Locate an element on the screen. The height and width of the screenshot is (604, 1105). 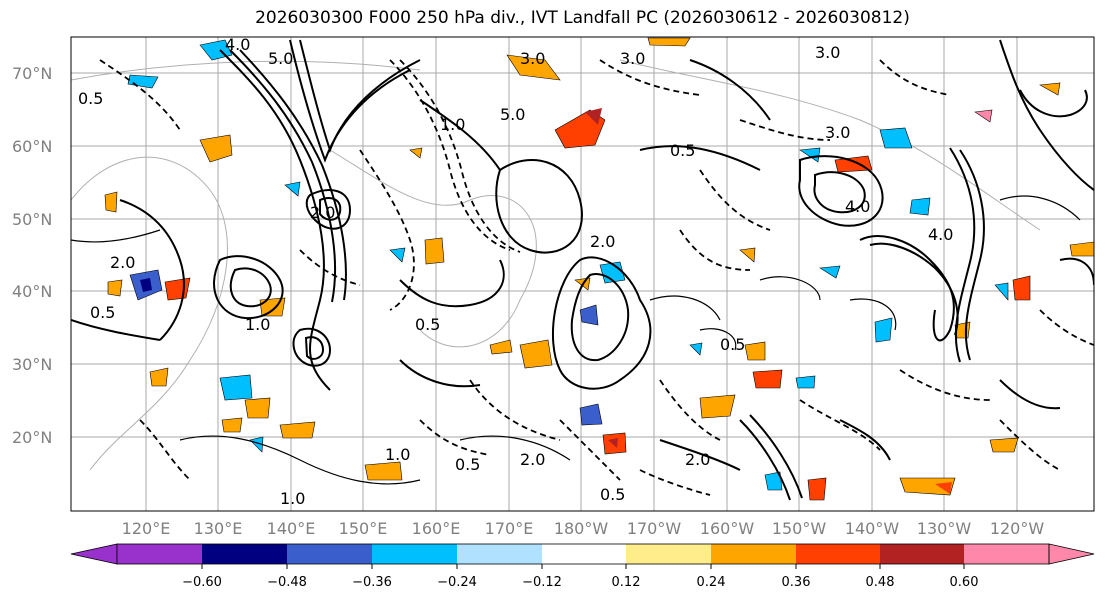
lon-label: 130°W is located at coordinates (944, 528).